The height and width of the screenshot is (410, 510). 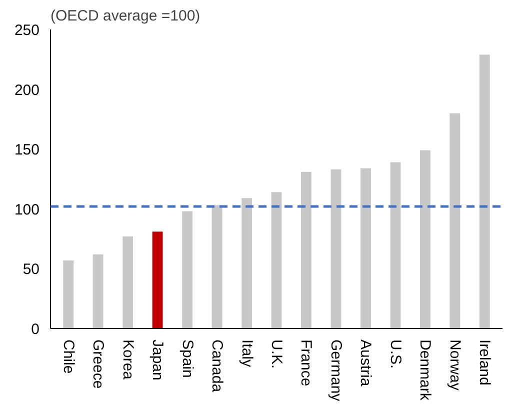 What do you see at coordinates (98, 364) in the screenshot?
I see `x-tick-label: Greece` at bounding box center [98, 364].